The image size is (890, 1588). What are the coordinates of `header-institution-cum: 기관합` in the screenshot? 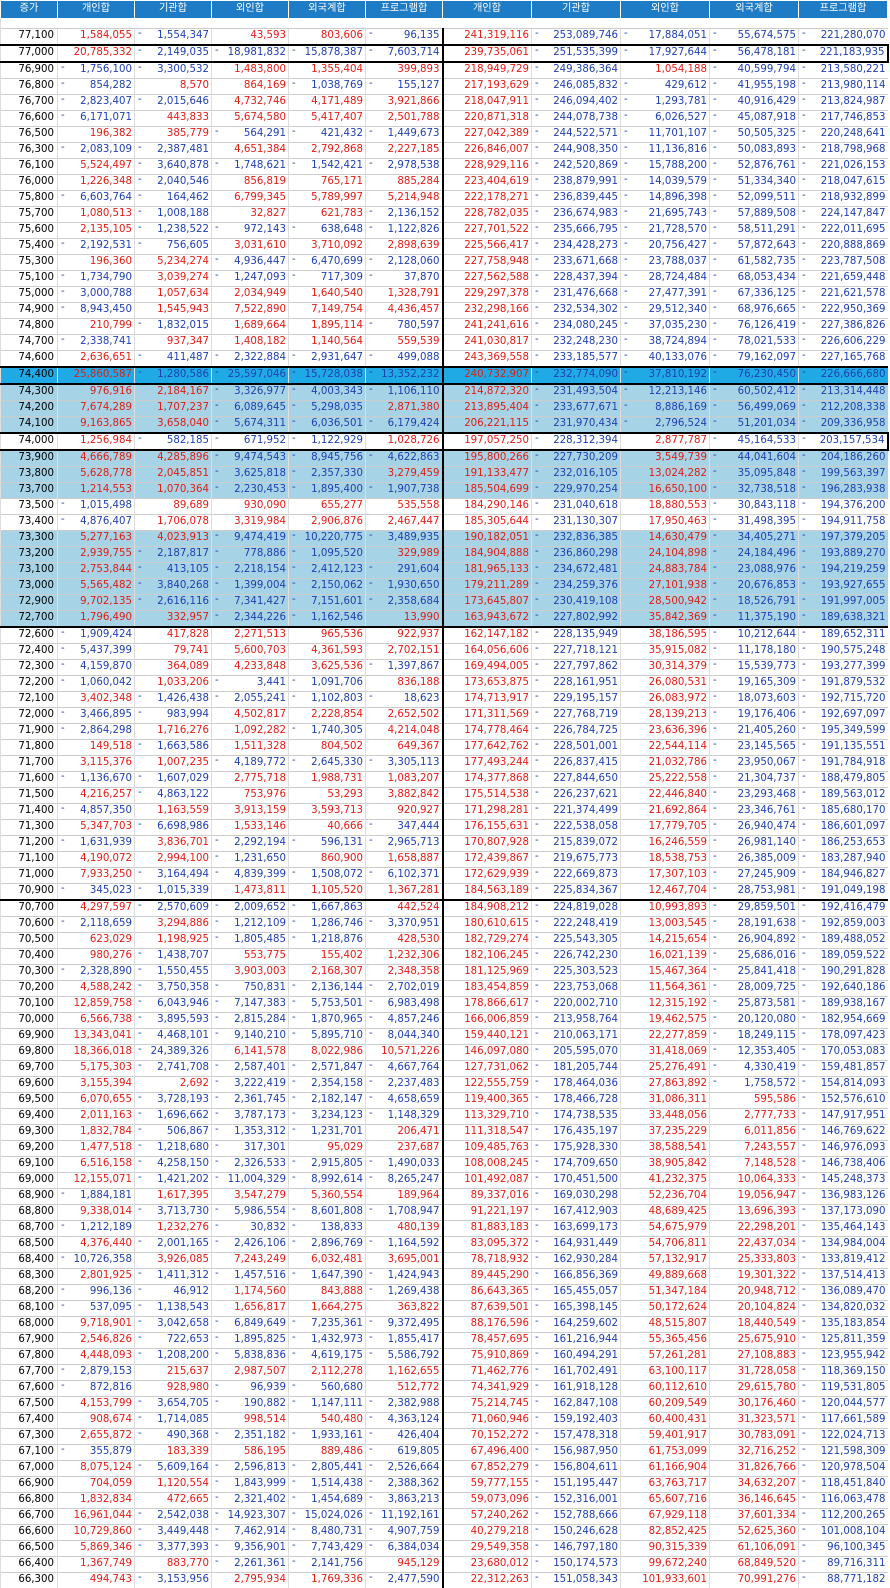 It's located at (576, 10).